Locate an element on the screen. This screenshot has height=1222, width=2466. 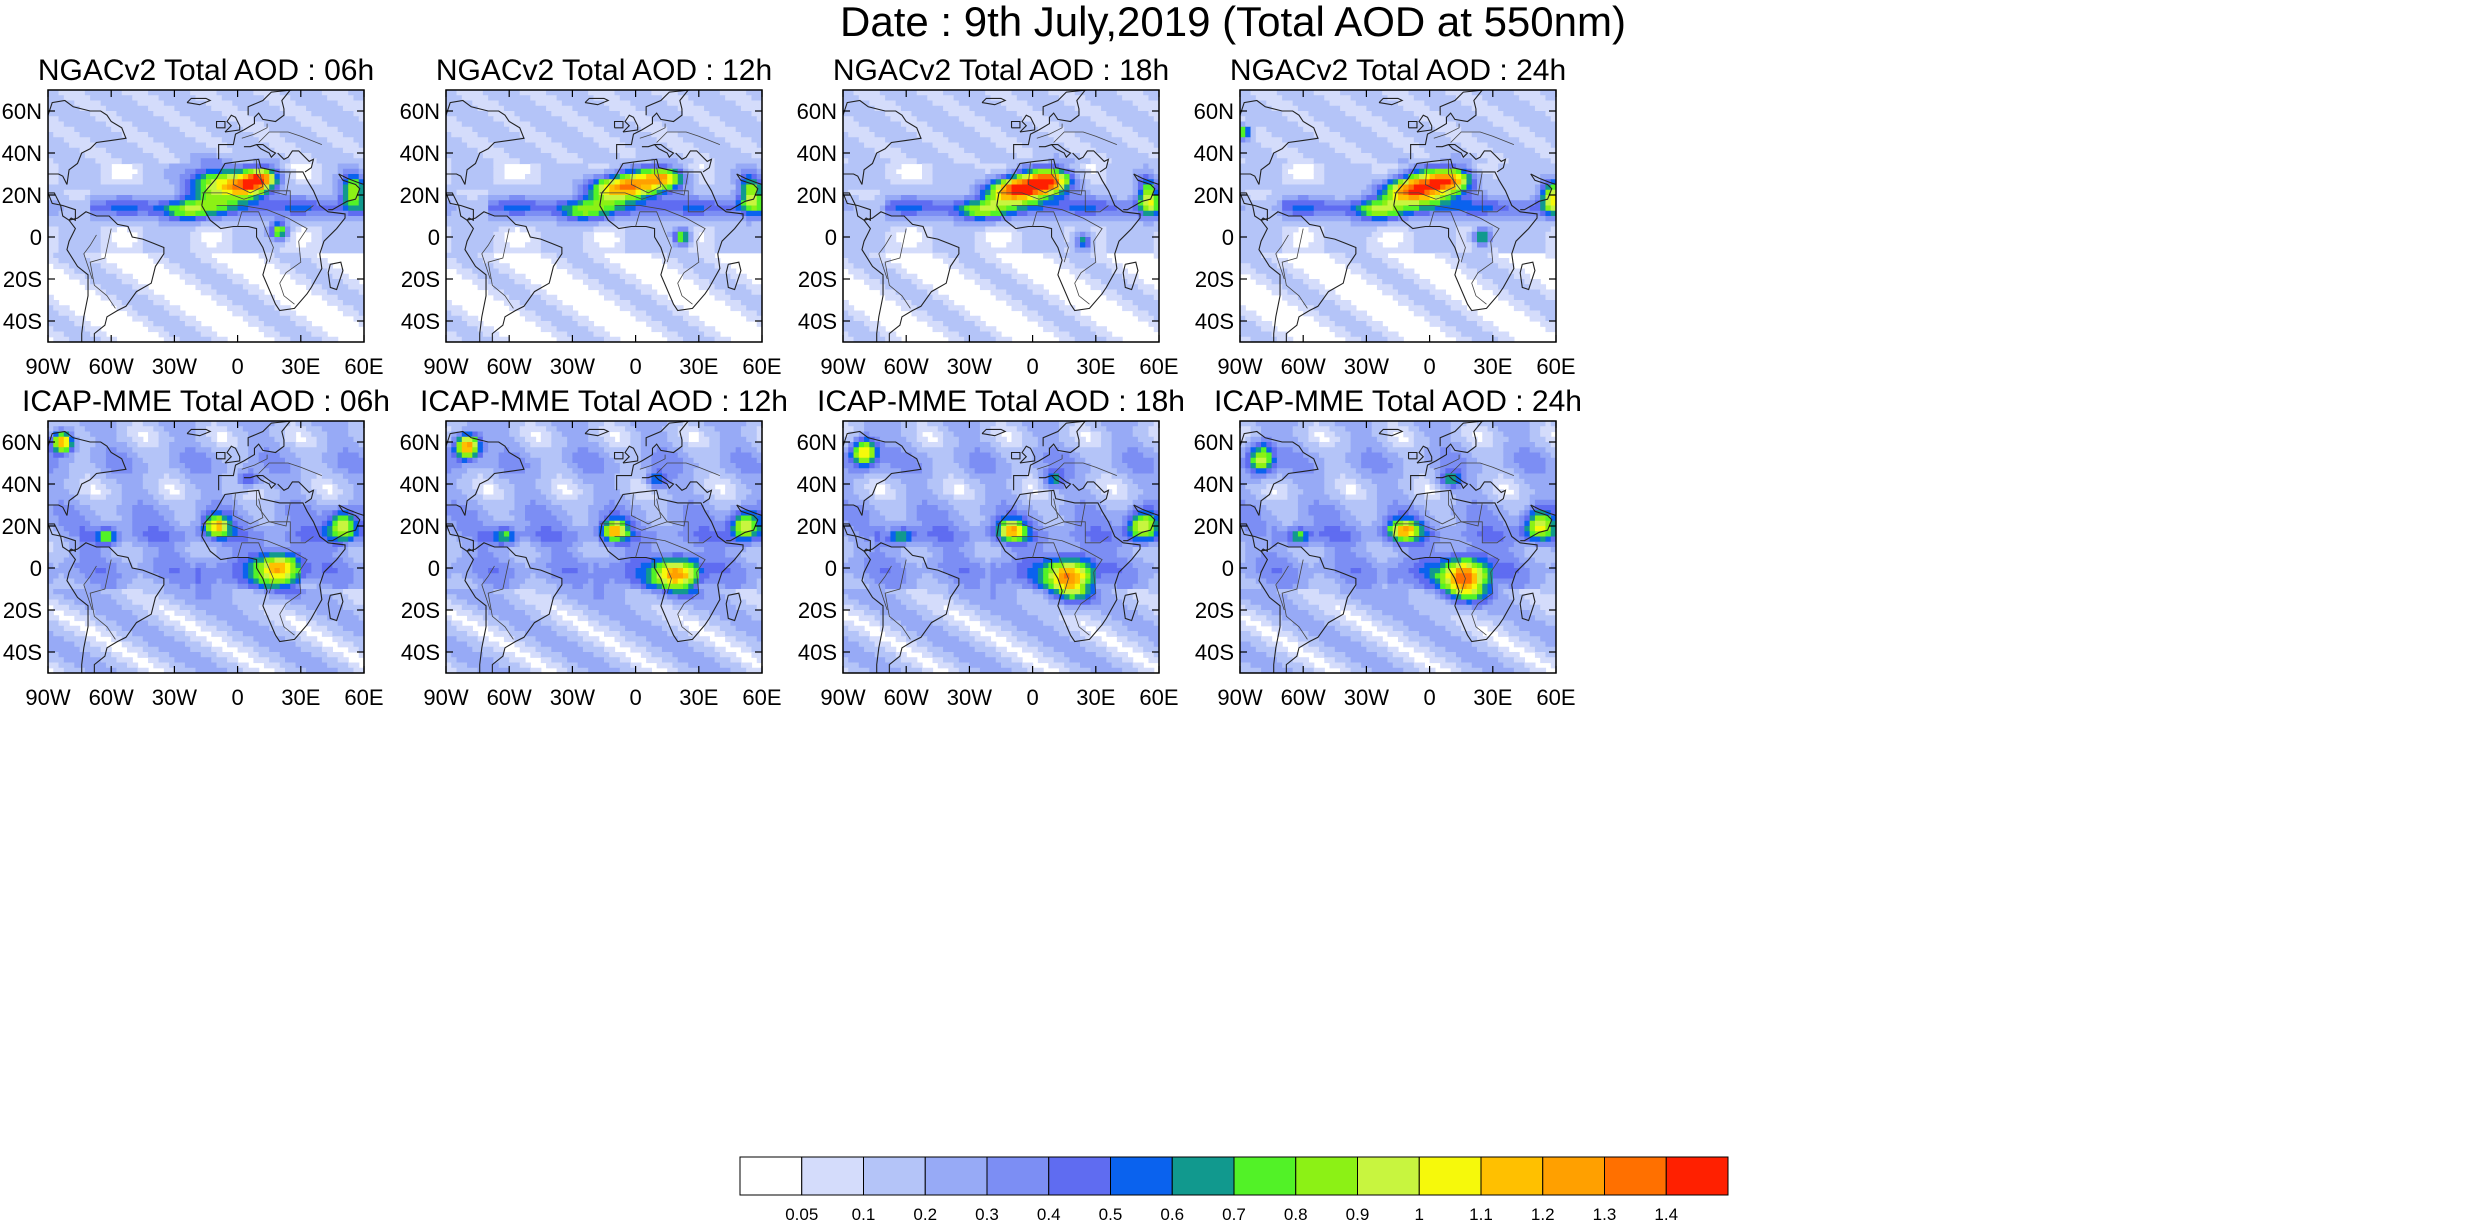
colorbar-label: 1 is located at coordinates (1419, 1213).